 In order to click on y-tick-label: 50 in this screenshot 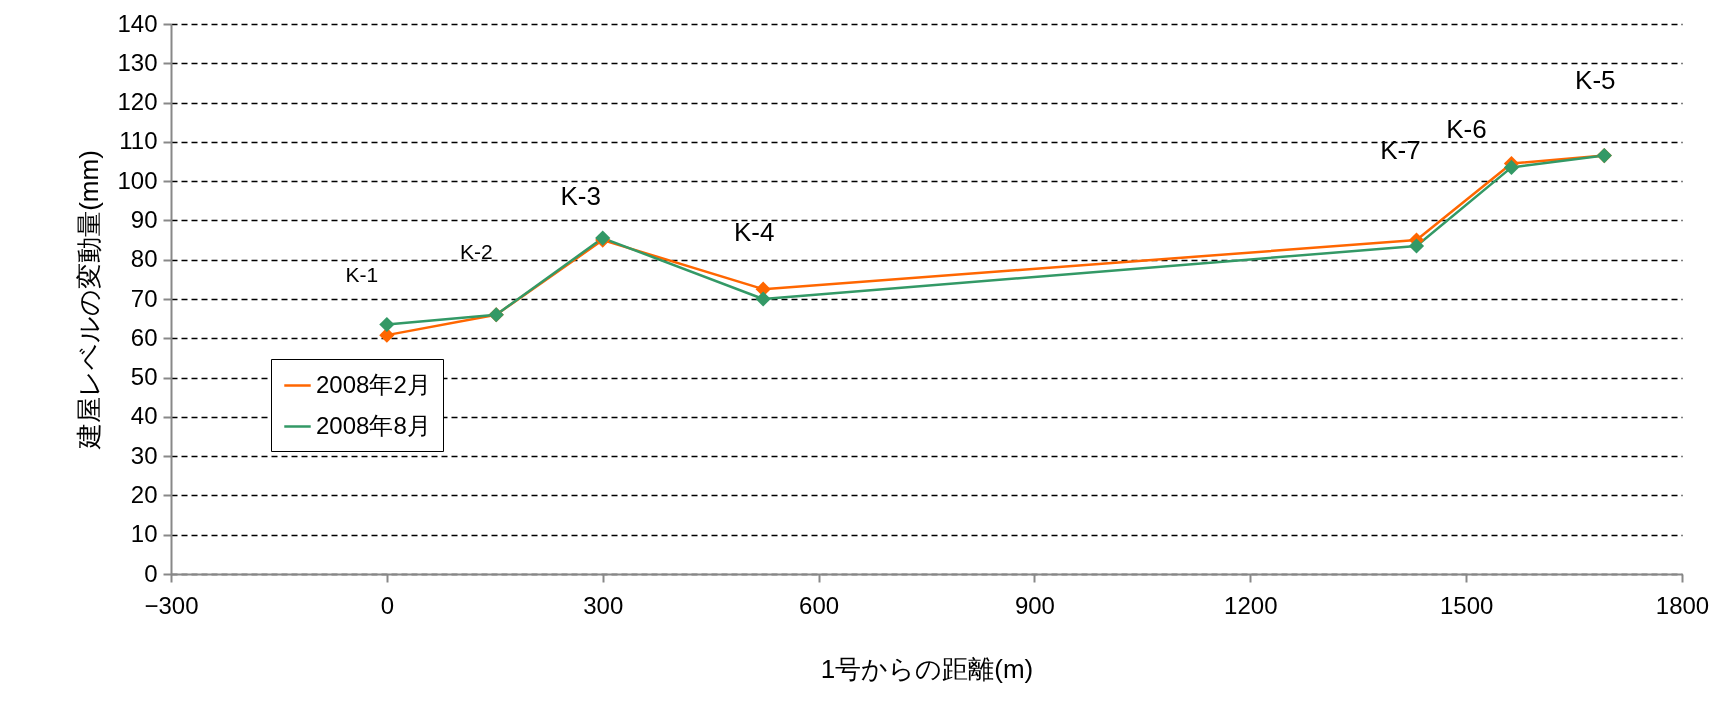, I will do `click(144, 377)`.